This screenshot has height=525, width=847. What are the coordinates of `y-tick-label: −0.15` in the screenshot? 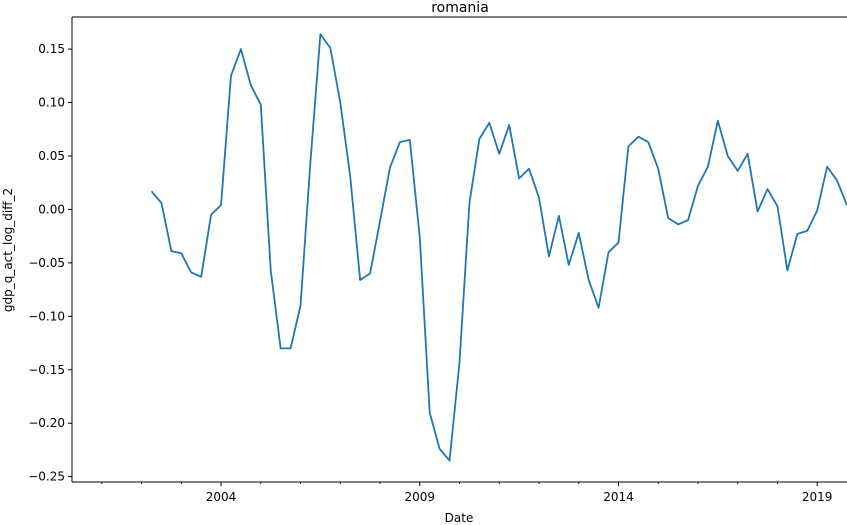 It's located at (46, 370).